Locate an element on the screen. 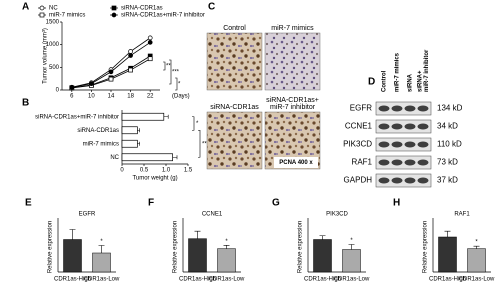  panel-label: F is located at coordinates (151, 203).